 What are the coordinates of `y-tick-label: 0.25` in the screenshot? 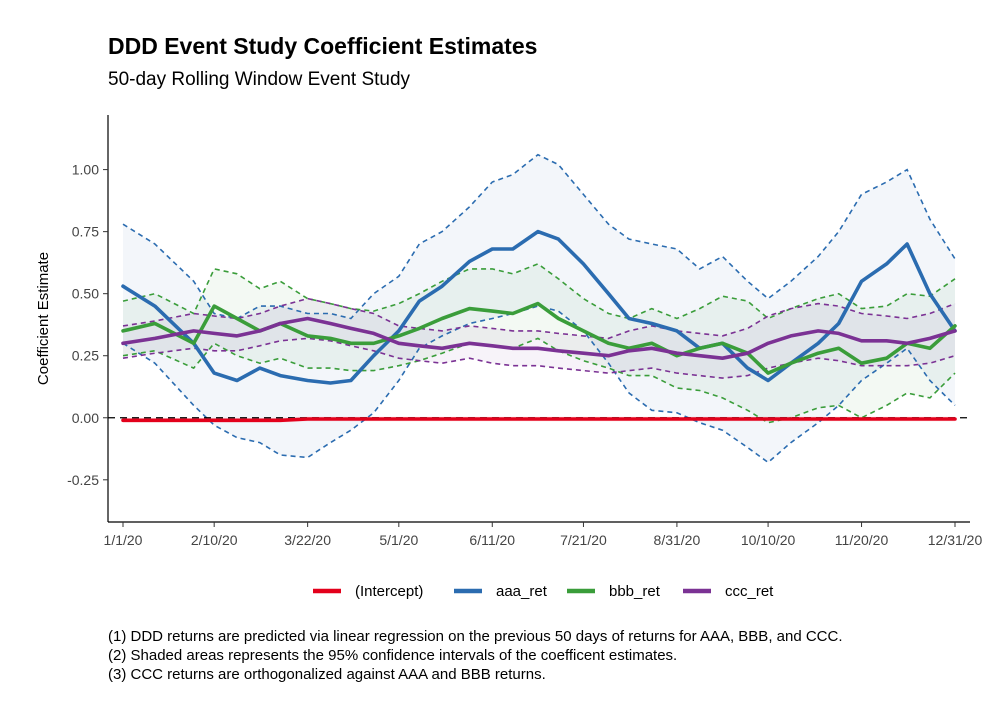 It's located at (85, 356).